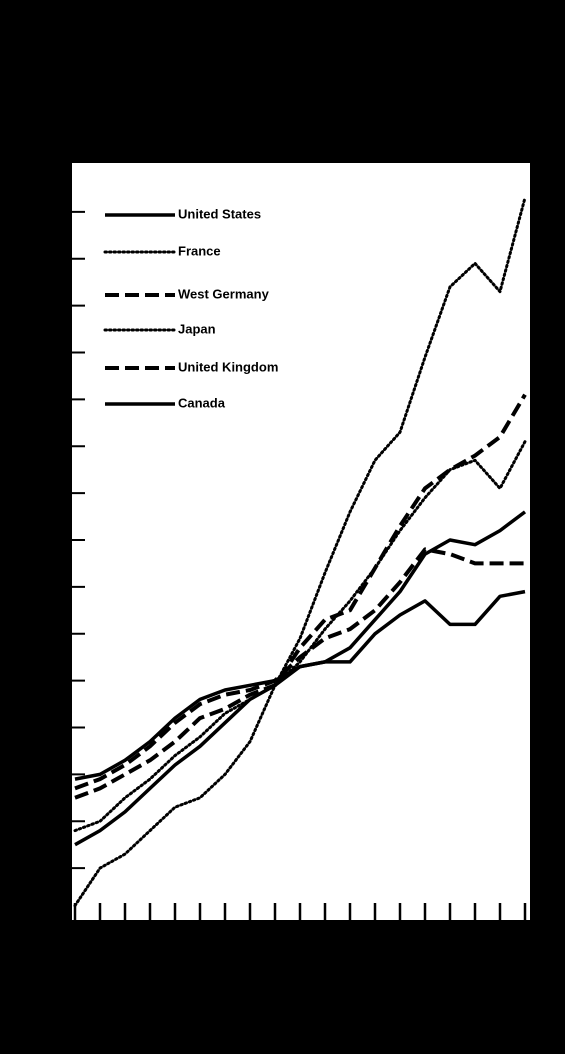  I want to click on legend-label: Japan, so click(197, 328).